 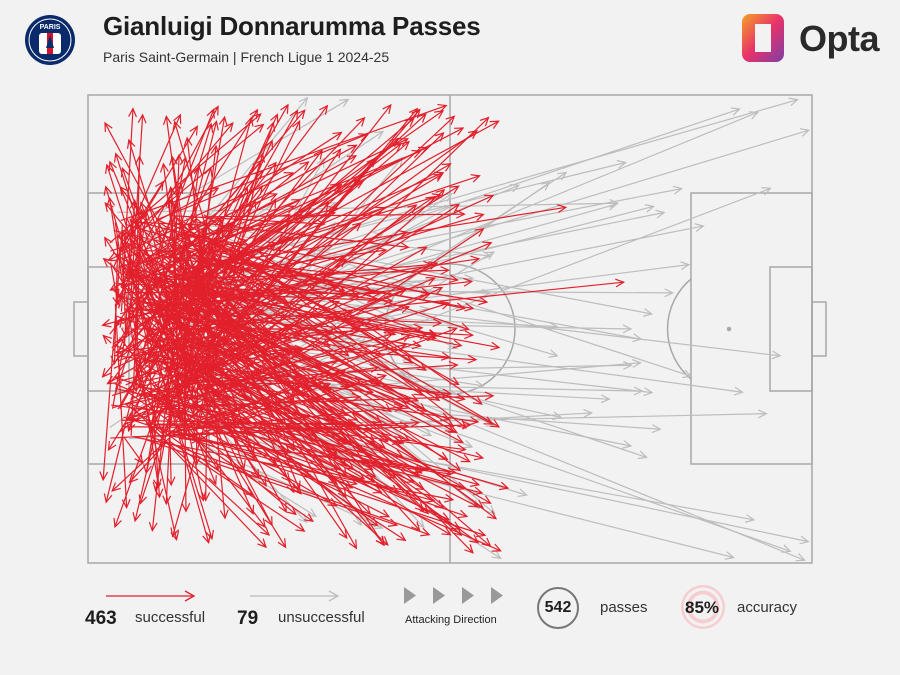 I want to click on right-goal, so click(x=819, y=329).